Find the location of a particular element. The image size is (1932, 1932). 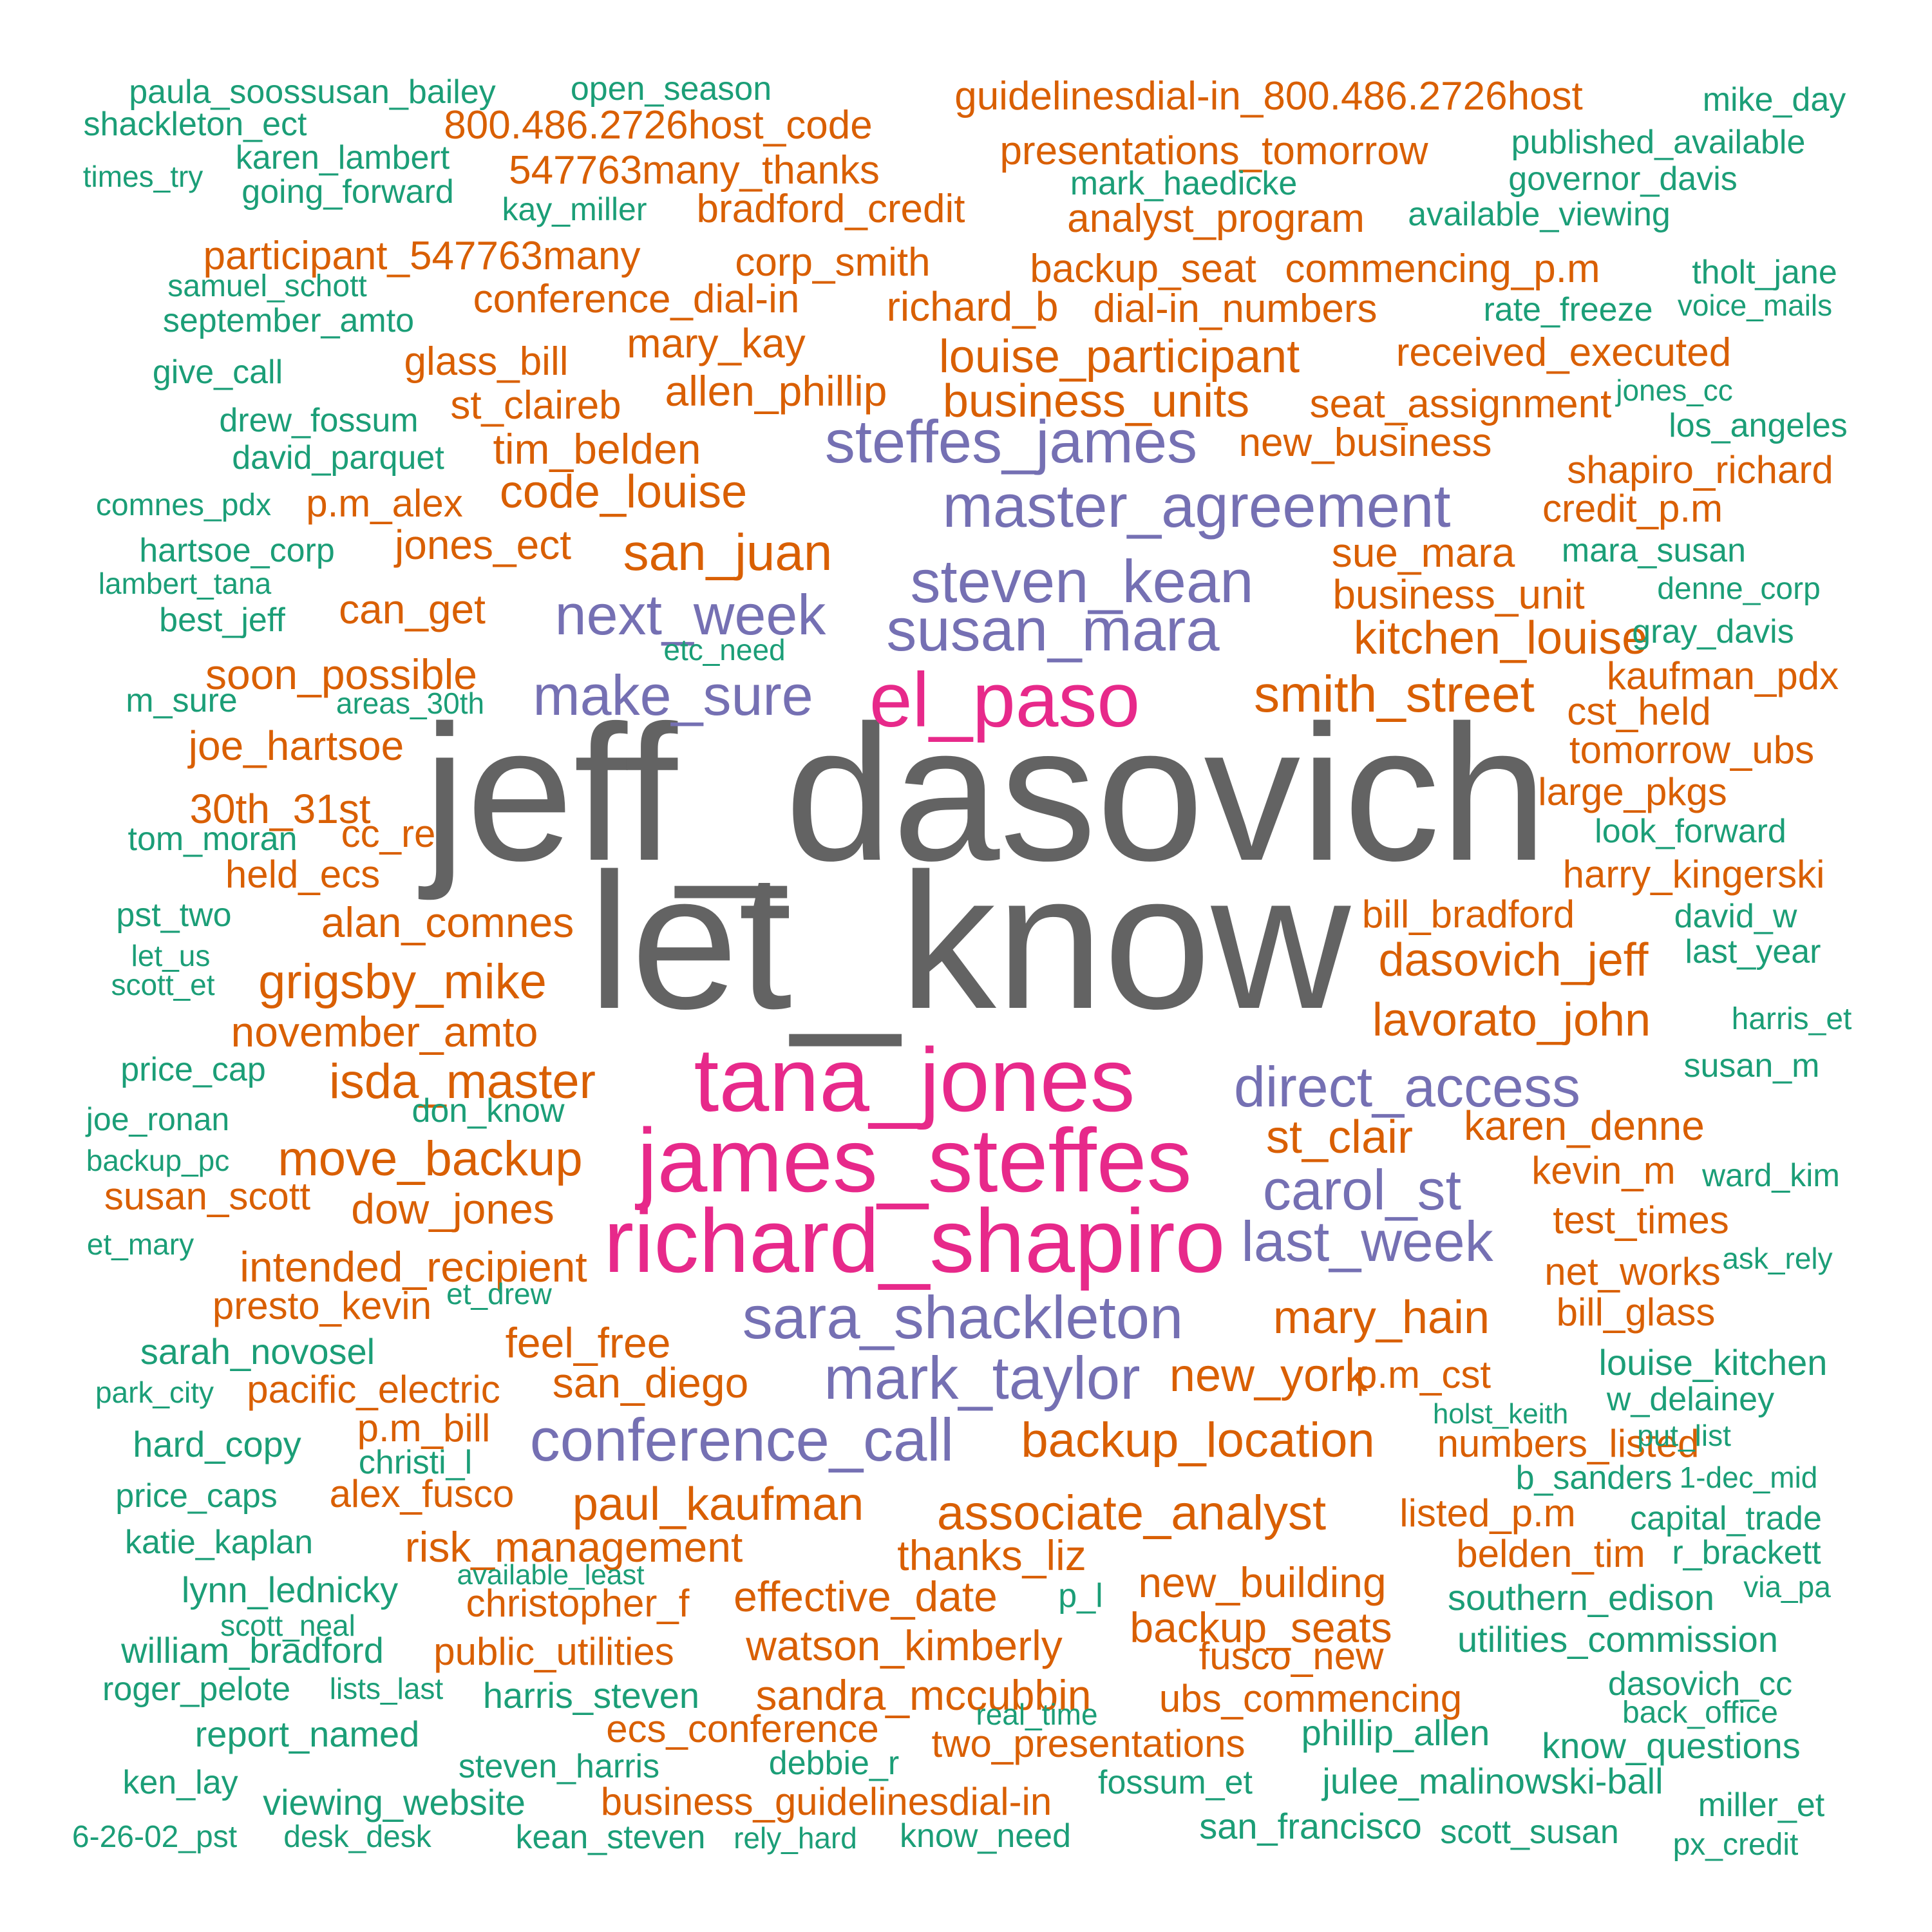

word-belden-tim: belden_tim is located at coordinates (1550, 1554).